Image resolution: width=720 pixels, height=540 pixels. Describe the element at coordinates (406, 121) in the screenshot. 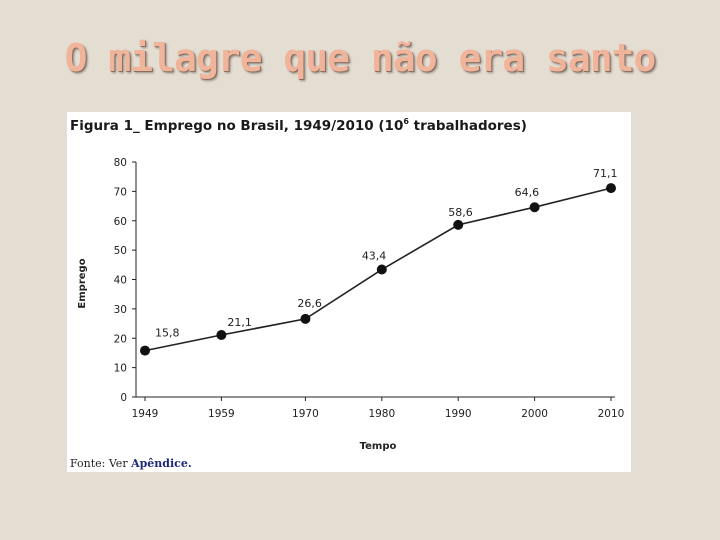

I see `figure-title-exponent: 6` at that location.